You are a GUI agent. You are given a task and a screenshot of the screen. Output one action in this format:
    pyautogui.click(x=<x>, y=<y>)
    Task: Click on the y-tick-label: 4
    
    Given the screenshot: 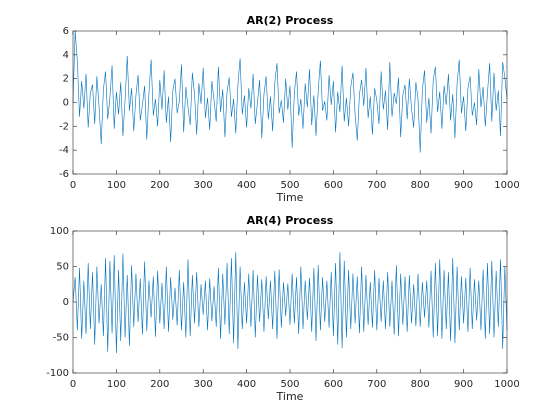 What is the action you would take?
    pyautogui.click(x=66, y=55)
    